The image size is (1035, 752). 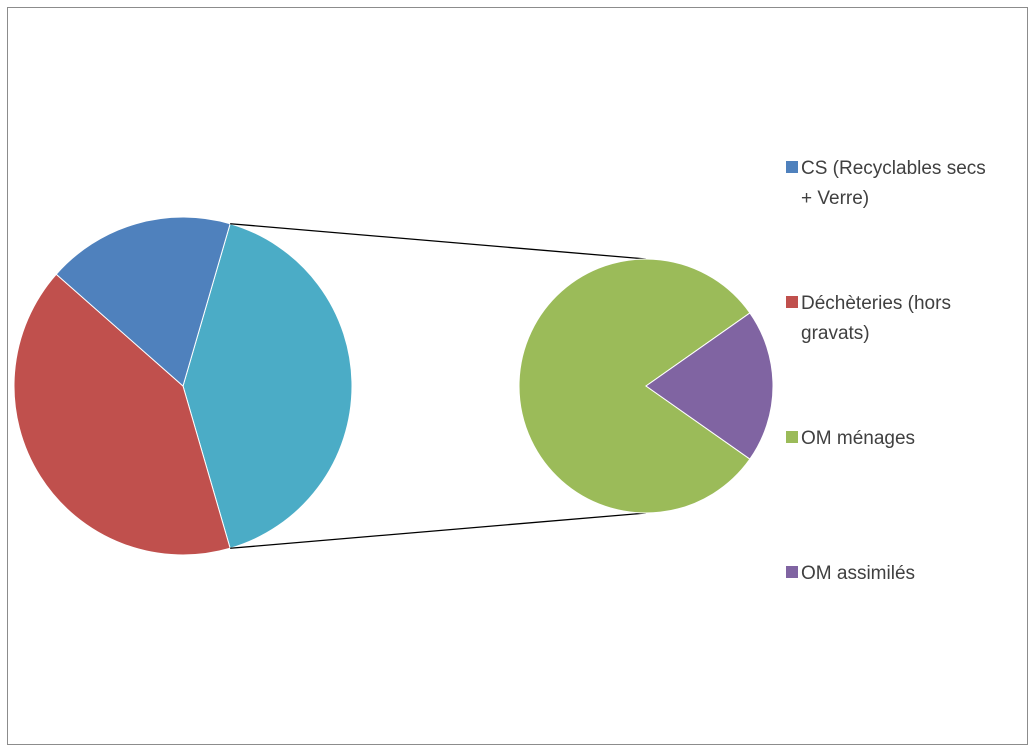 I want to click on legend-item-om-assimiles: OM assimilés, so click(x=850, y=573).